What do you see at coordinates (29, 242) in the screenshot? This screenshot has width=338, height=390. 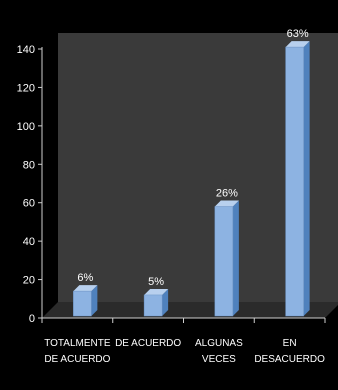 I see `y-tick-label: 40` at bounding box center [29, 242].